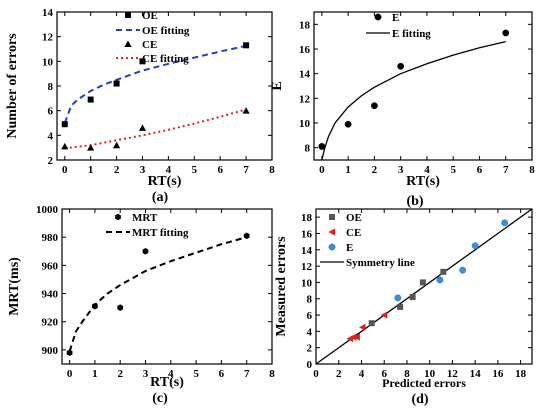  Describe the element at coordinates (413, 100) in the screenshot. I see `series-line-e-fitting` at that location.